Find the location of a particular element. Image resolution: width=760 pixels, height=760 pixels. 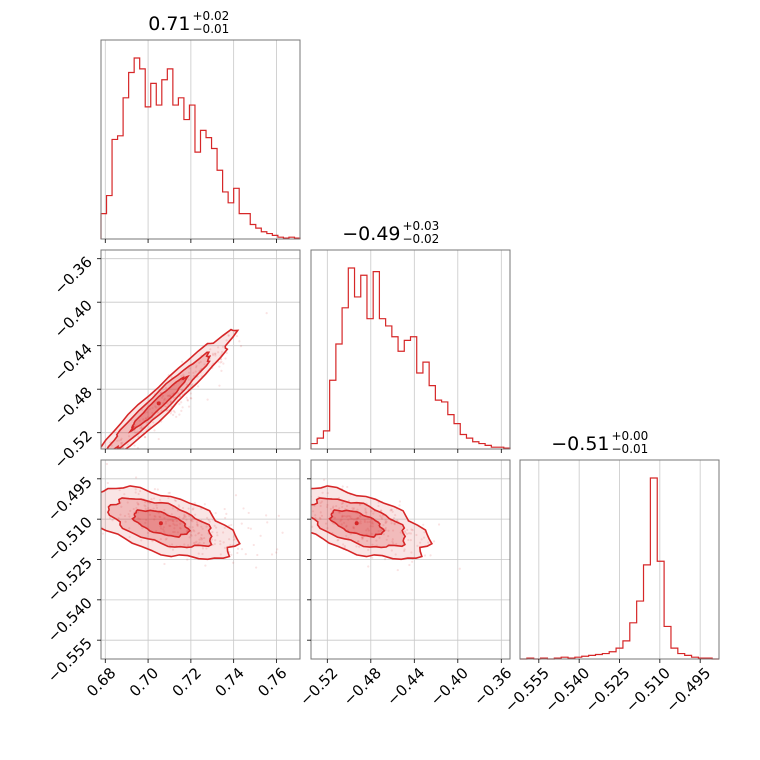

histogram-panel-2: −0.49 +0.03−0.02 is located at coordinates (410, 336).